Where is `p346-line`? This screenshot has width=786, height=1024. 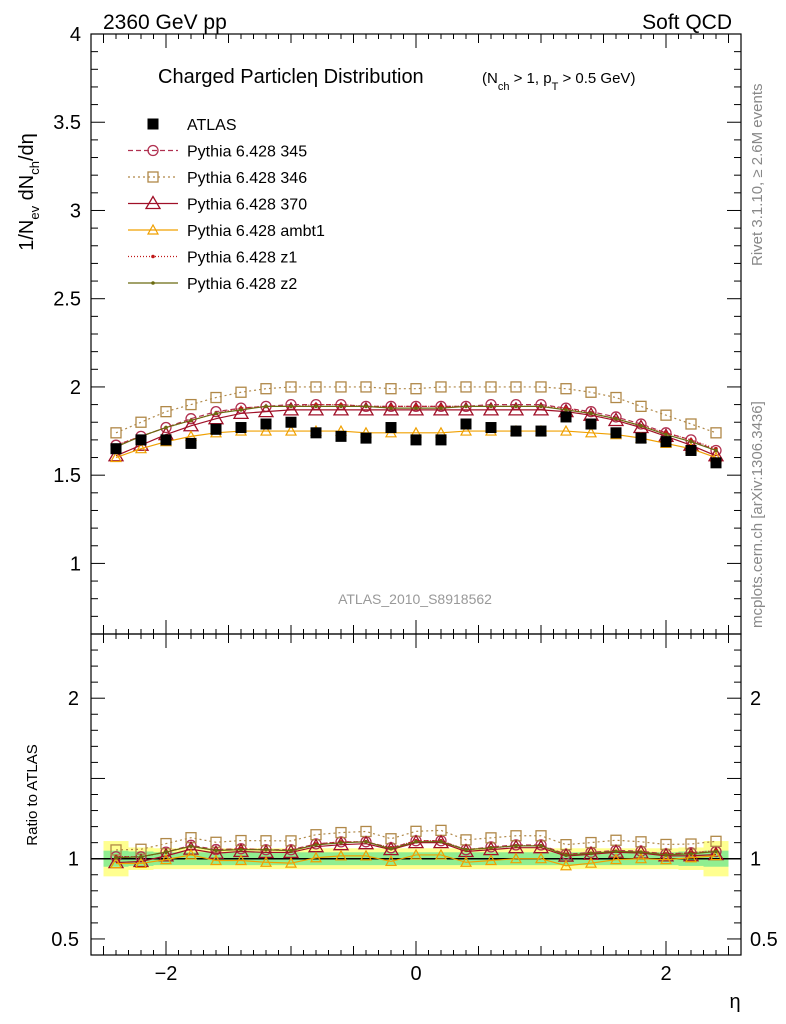 p346-line is located at coordinates (416, 410).